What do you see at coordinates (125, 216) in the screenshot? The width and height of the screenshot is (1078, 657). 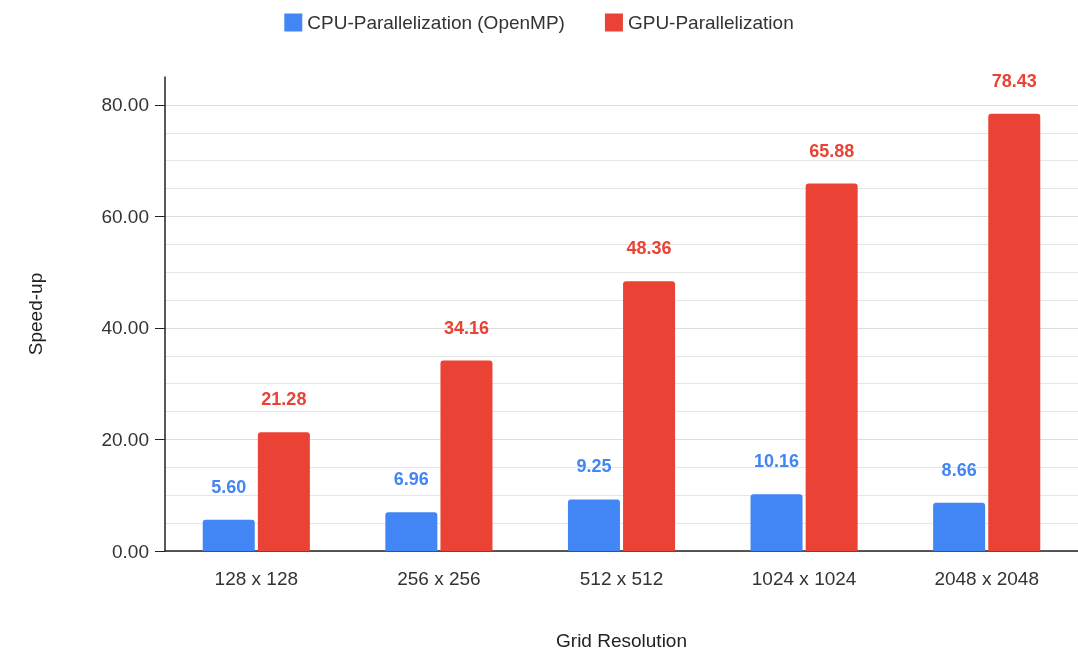 I see `y-tick-label: 60.00` at bounding box center [125, 216].